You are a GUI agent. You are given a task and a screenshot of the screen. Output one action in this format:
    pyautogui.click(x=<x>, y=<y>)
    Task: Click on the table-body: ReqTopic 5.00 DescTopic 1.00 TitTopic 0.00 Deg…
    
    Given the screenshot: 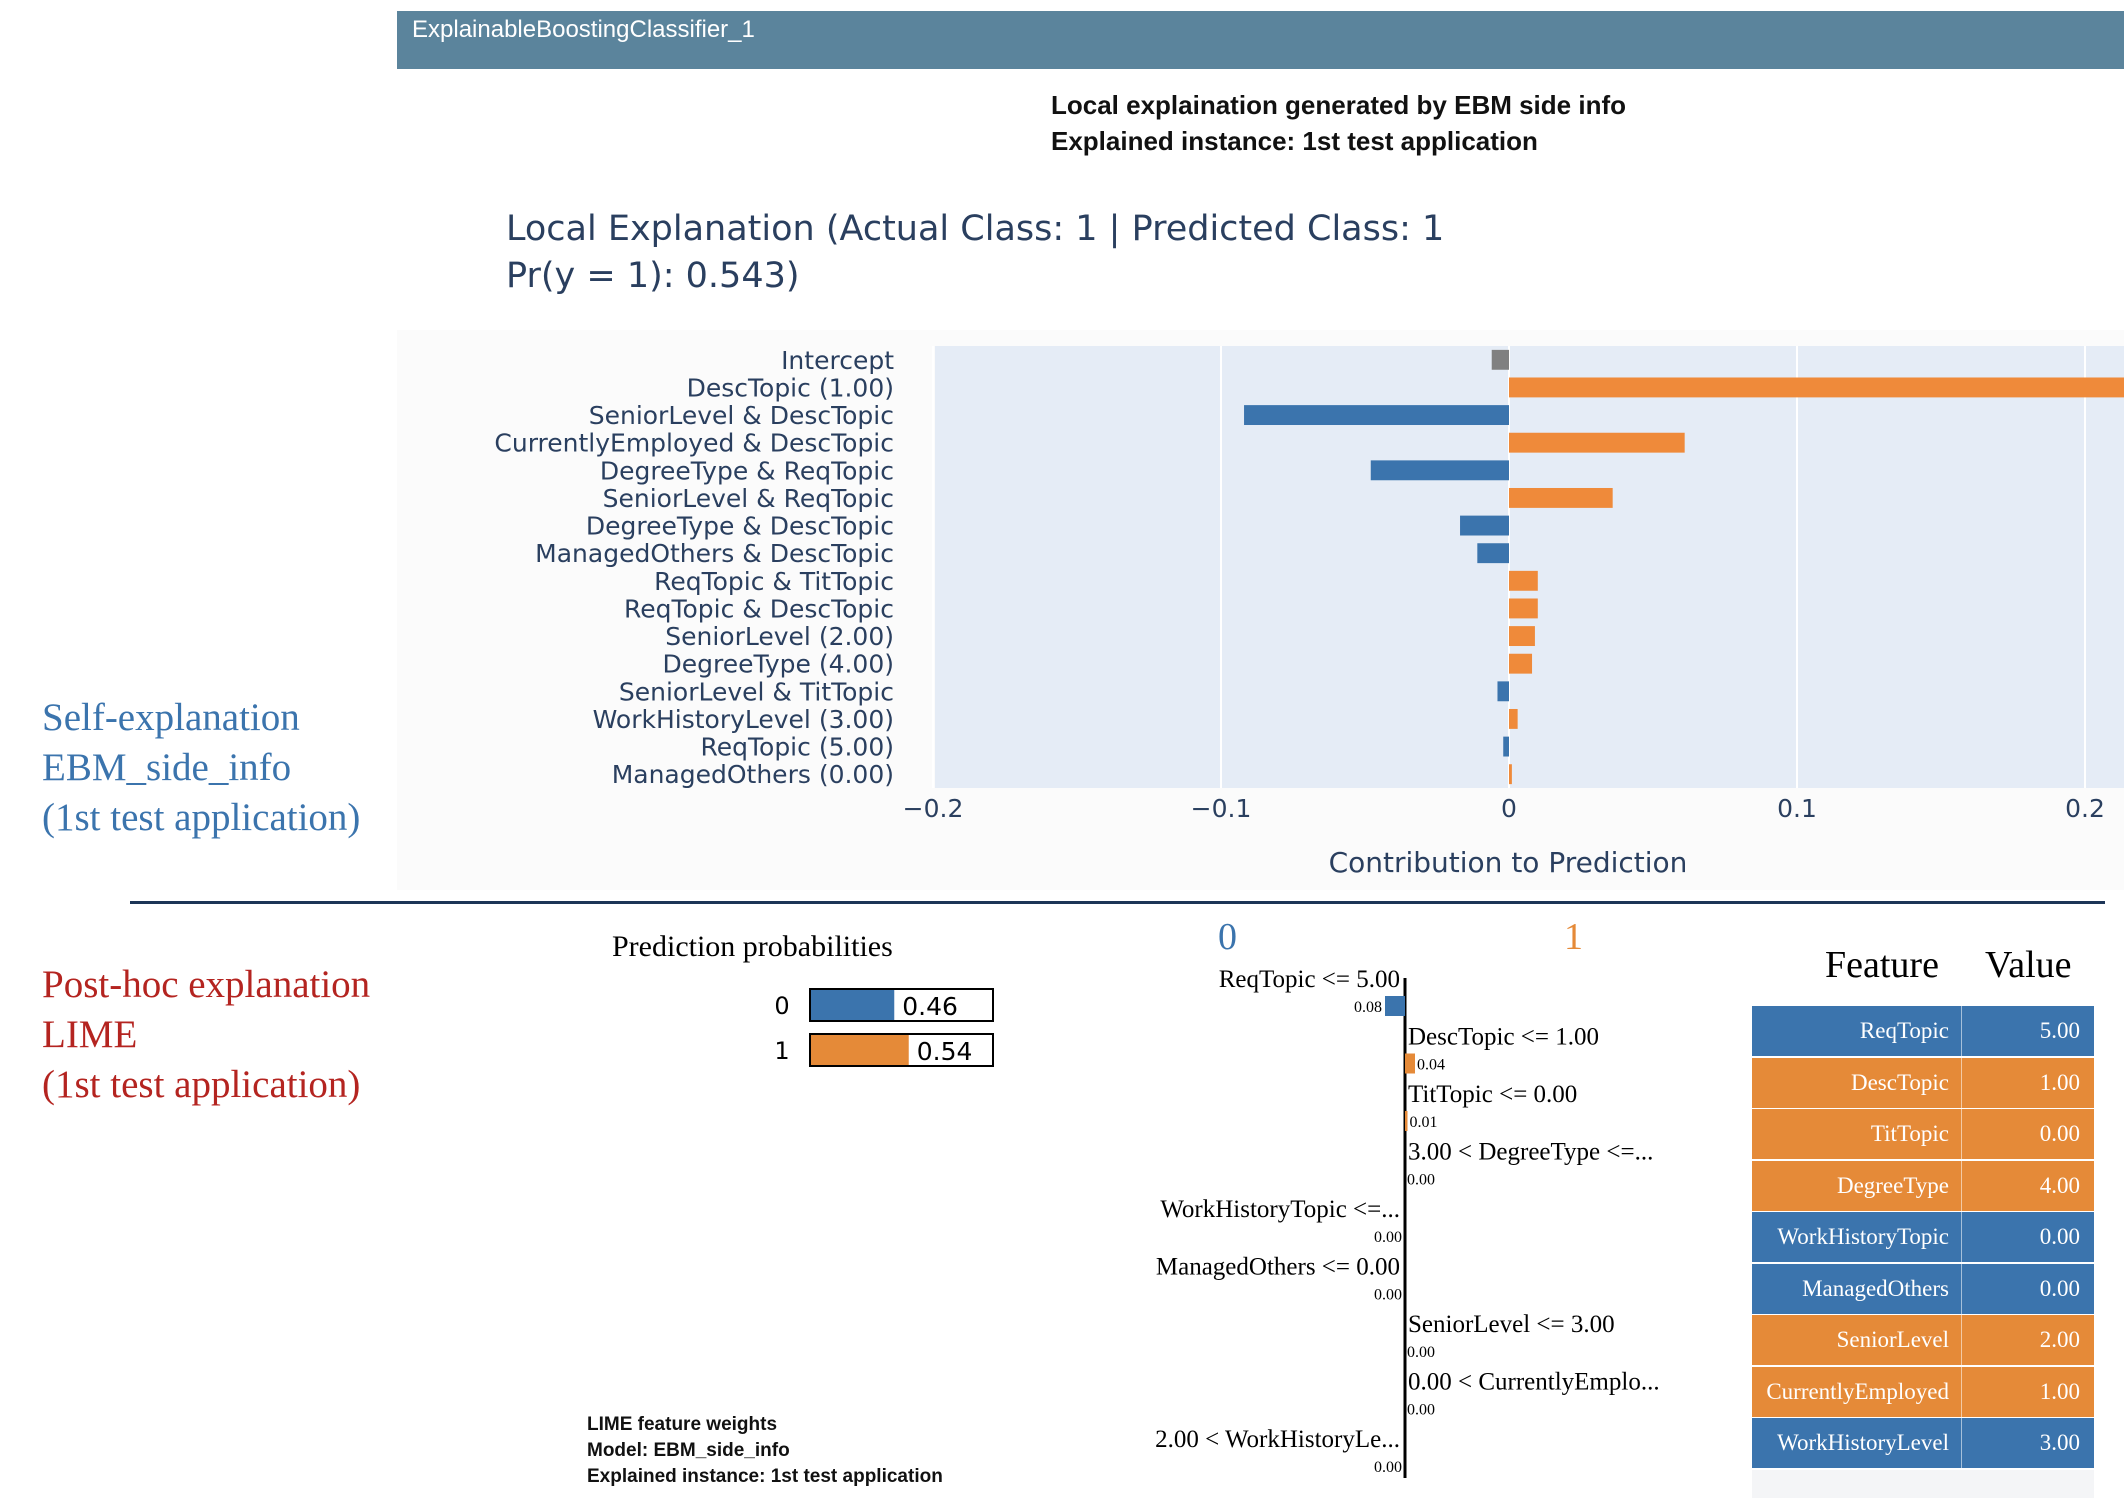 What is the action you would take?
    pyautogui.click(x=1923, y=1252)
    